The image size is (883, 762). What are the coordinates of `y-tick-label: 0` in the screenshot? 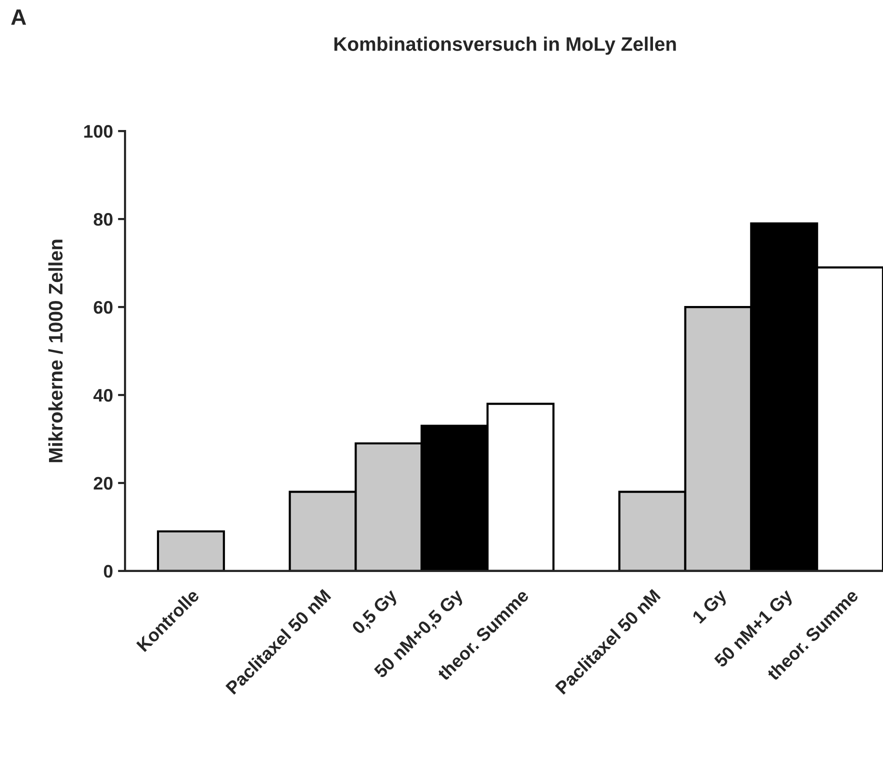 It's located at (108, 571).